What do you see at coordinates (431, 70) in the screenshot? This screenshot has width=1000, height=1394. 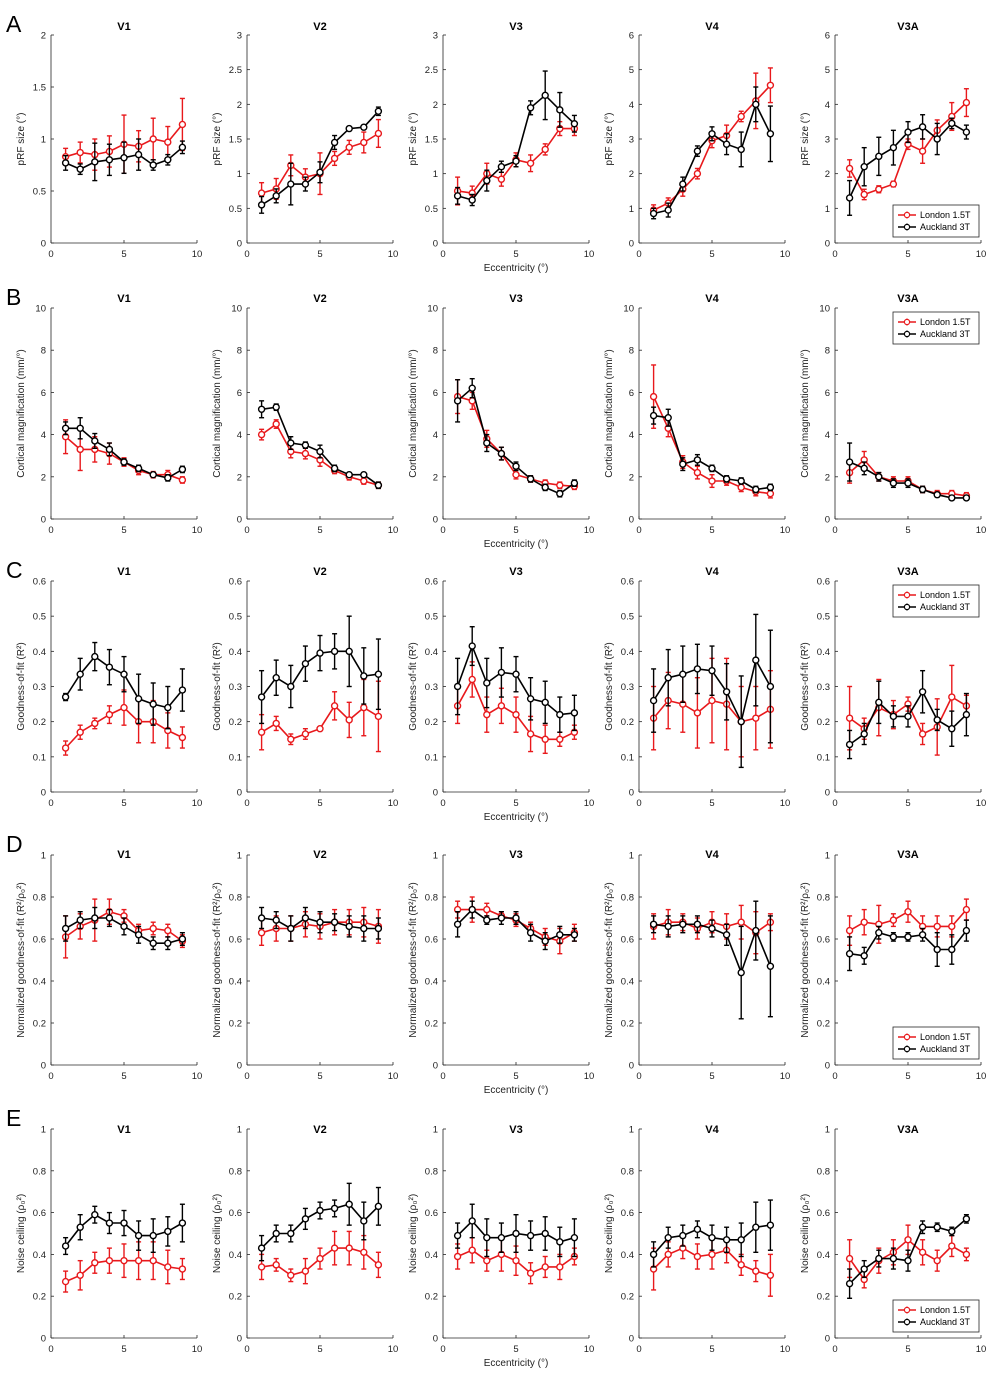 I see `y-tick-label: 2.5` at bounding box center [431, 70].